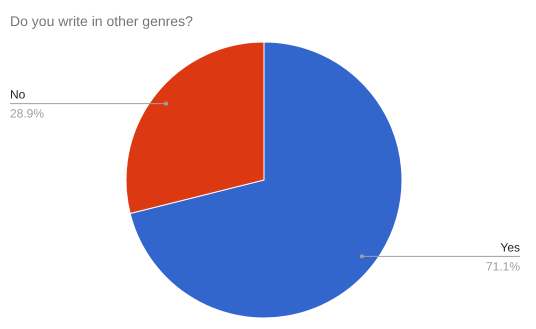 The image size is (536, 329). I want to click on chart-title: Do you write in other genres?, so click(102, 21).